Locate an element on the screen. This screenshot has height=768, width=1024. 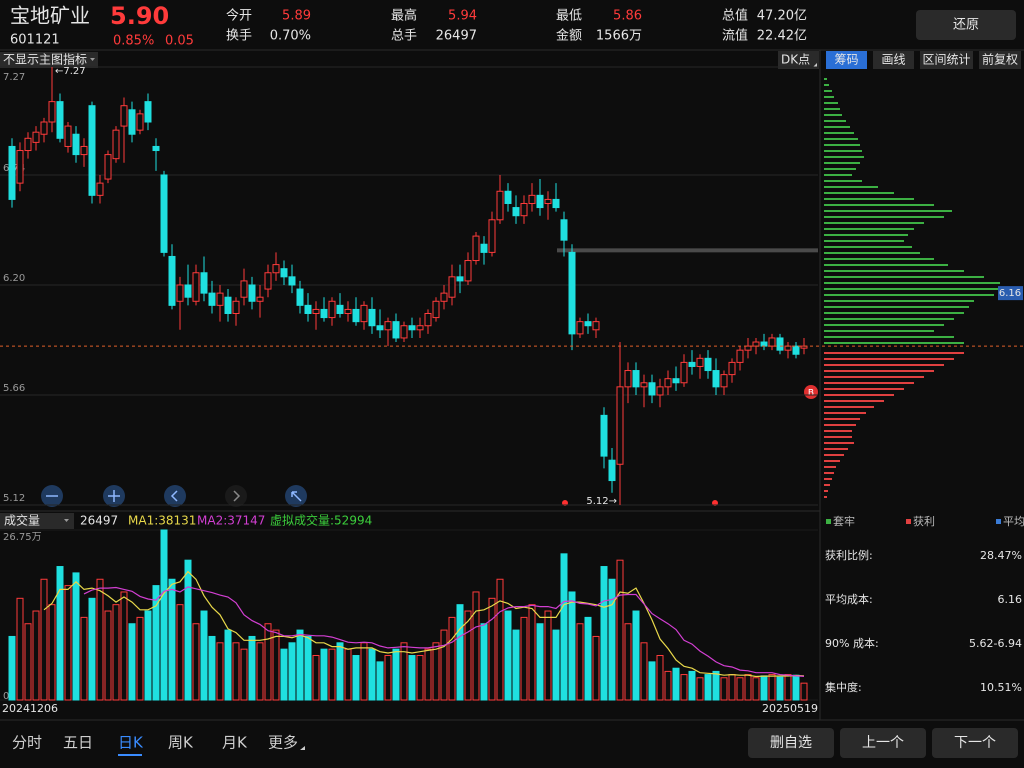
period-tab: 月K is located at coordinates (235, 743).